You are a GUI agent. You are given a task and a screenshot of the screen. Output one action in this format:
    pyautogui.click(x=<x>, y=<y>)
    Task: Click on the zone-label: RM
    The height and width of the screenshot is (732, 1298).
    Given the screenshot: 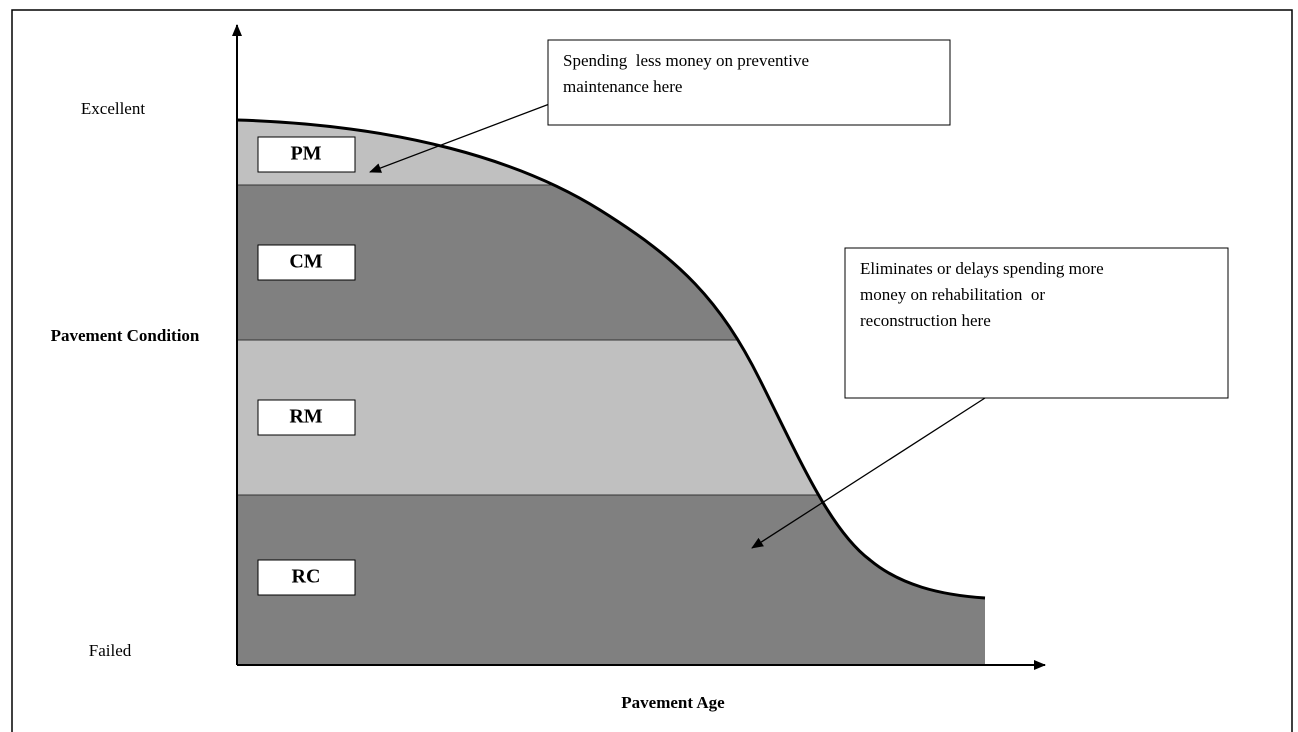 What is the action you would take?
    pyautogui.click(x=305, y=417)
    